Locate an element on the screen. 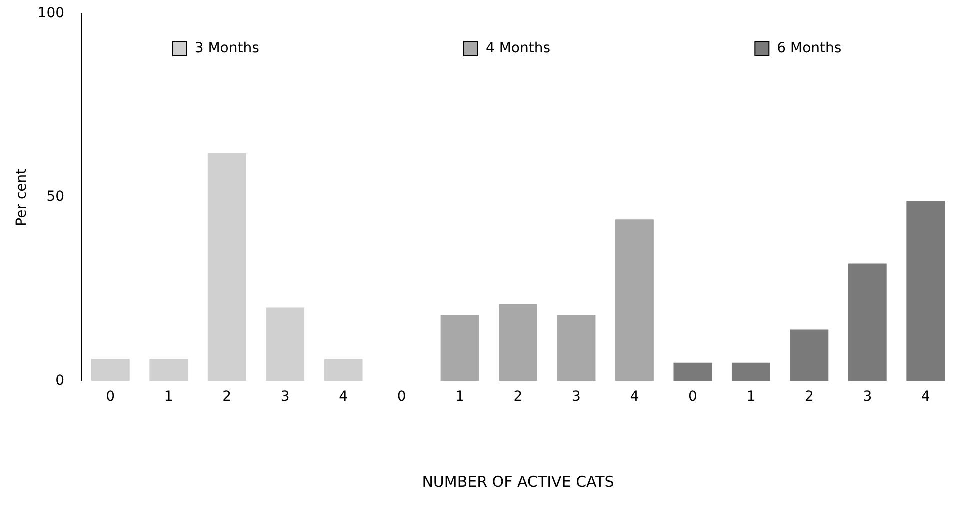 The width and height of the screenshot is (965, 516). y-tick-label: 50 is located at coordinates (55, 197).